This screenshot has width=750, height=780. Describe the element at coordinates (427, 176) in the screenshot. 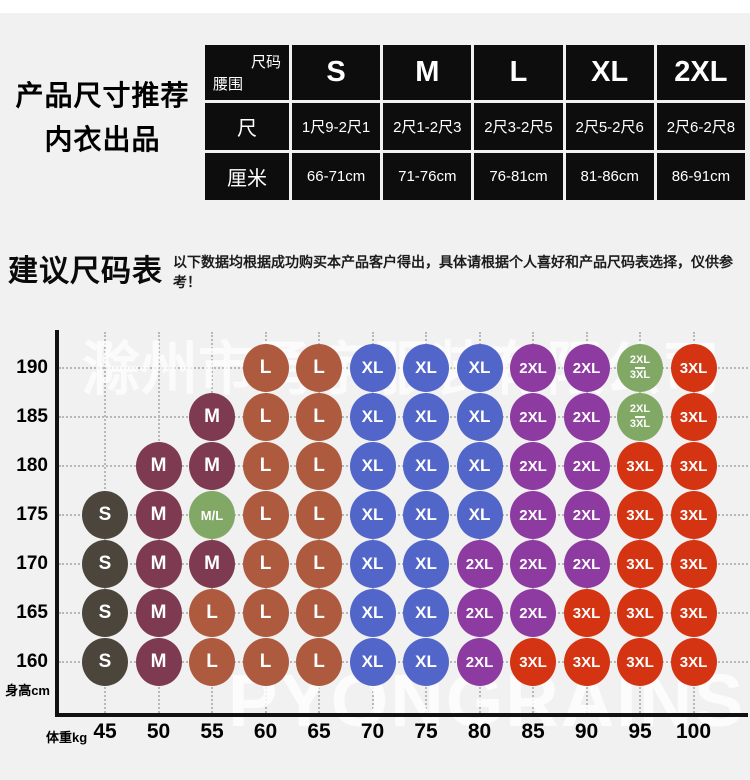

I see `size-table-cell: 71-76cm` at that location.